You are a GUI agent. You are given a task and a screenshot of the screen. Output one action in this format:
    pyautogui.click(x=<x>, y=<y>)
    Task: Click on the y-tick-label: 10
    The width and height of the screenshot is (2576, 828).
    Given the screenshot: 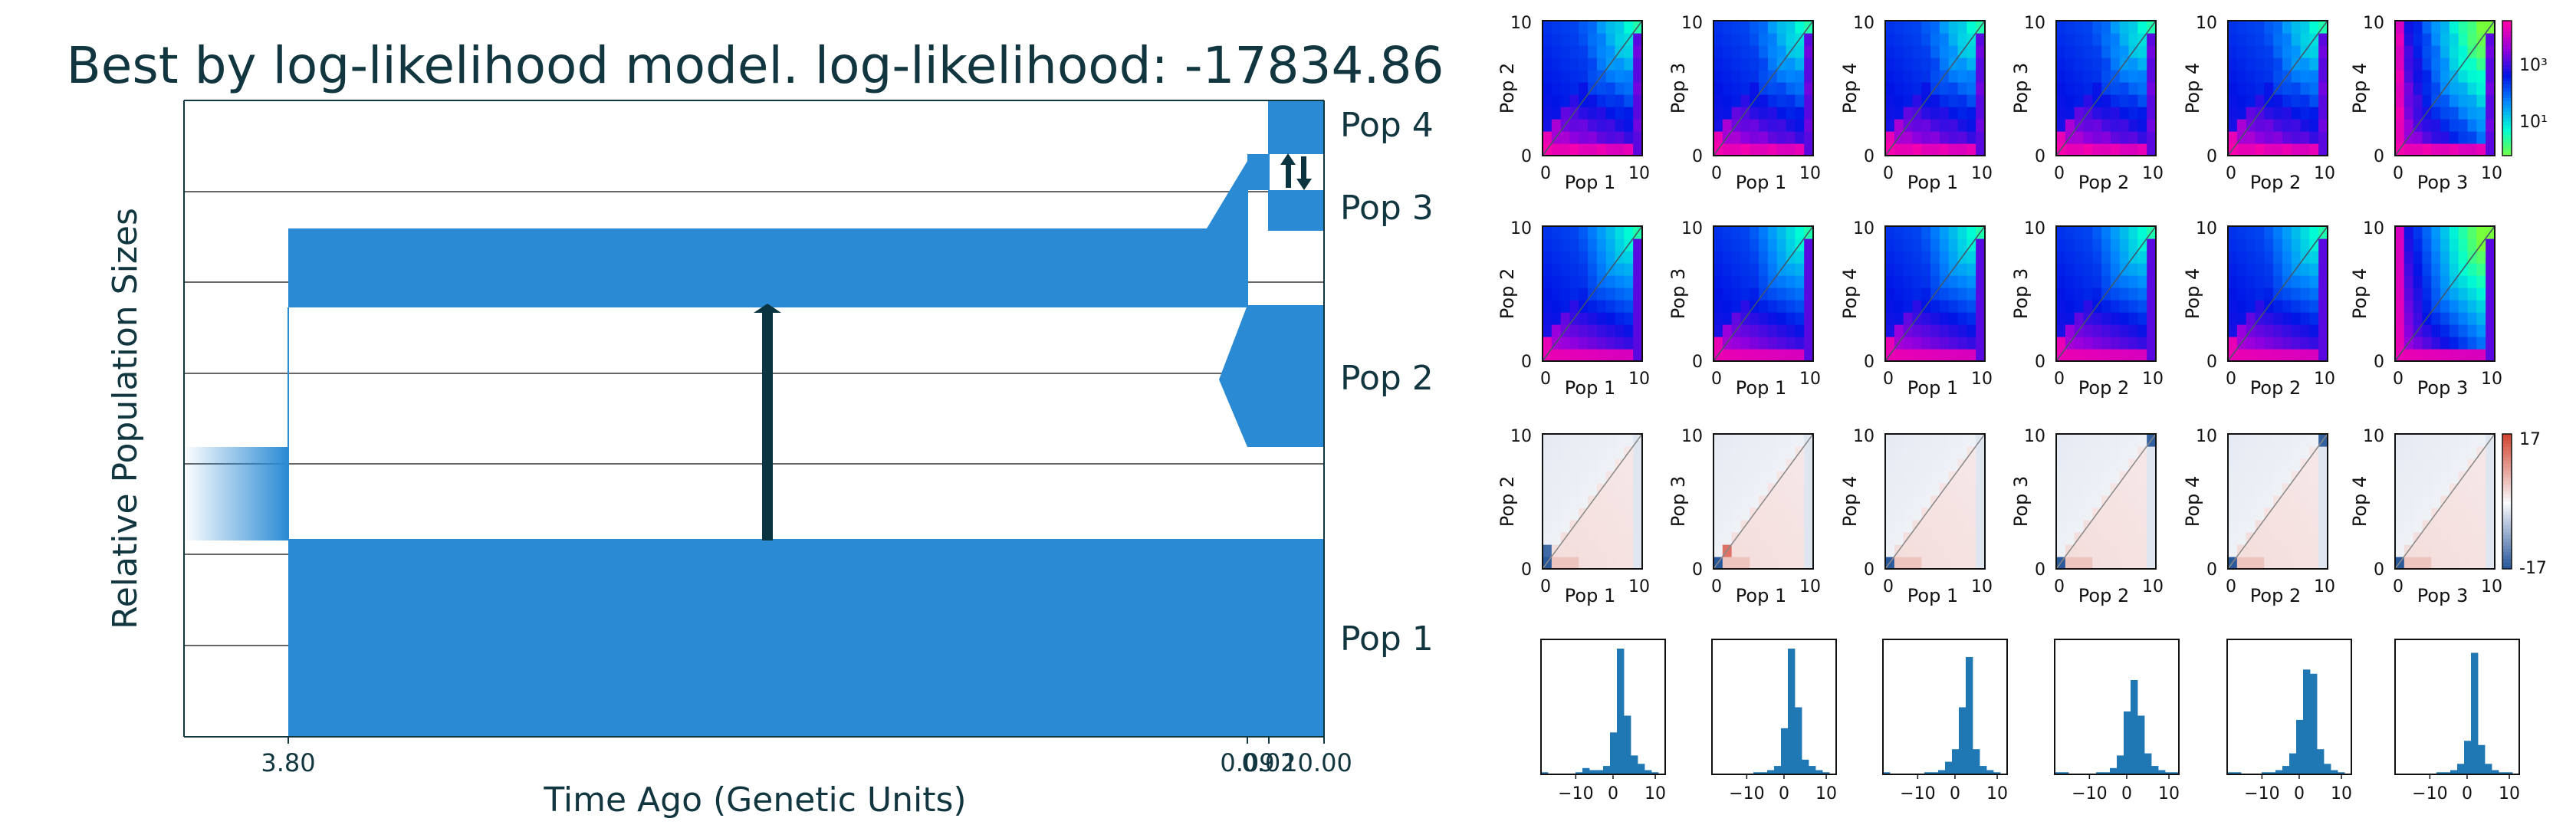 What is the action you would take?
    pyautogui.click(x=2206, y=228)
    